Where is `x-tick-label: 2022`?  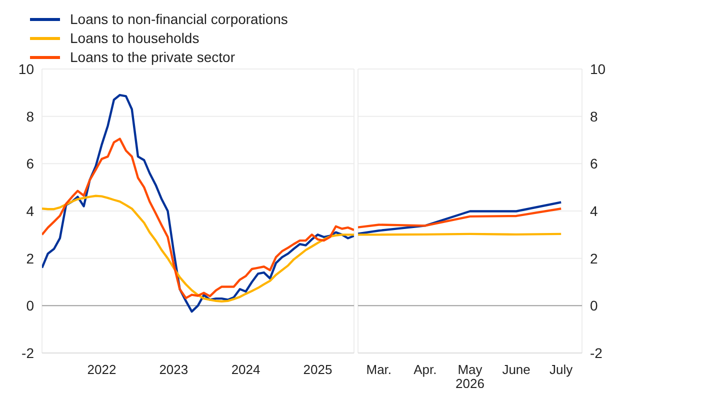
x-tick-label: 2022 is located at coordinates (101, 370).